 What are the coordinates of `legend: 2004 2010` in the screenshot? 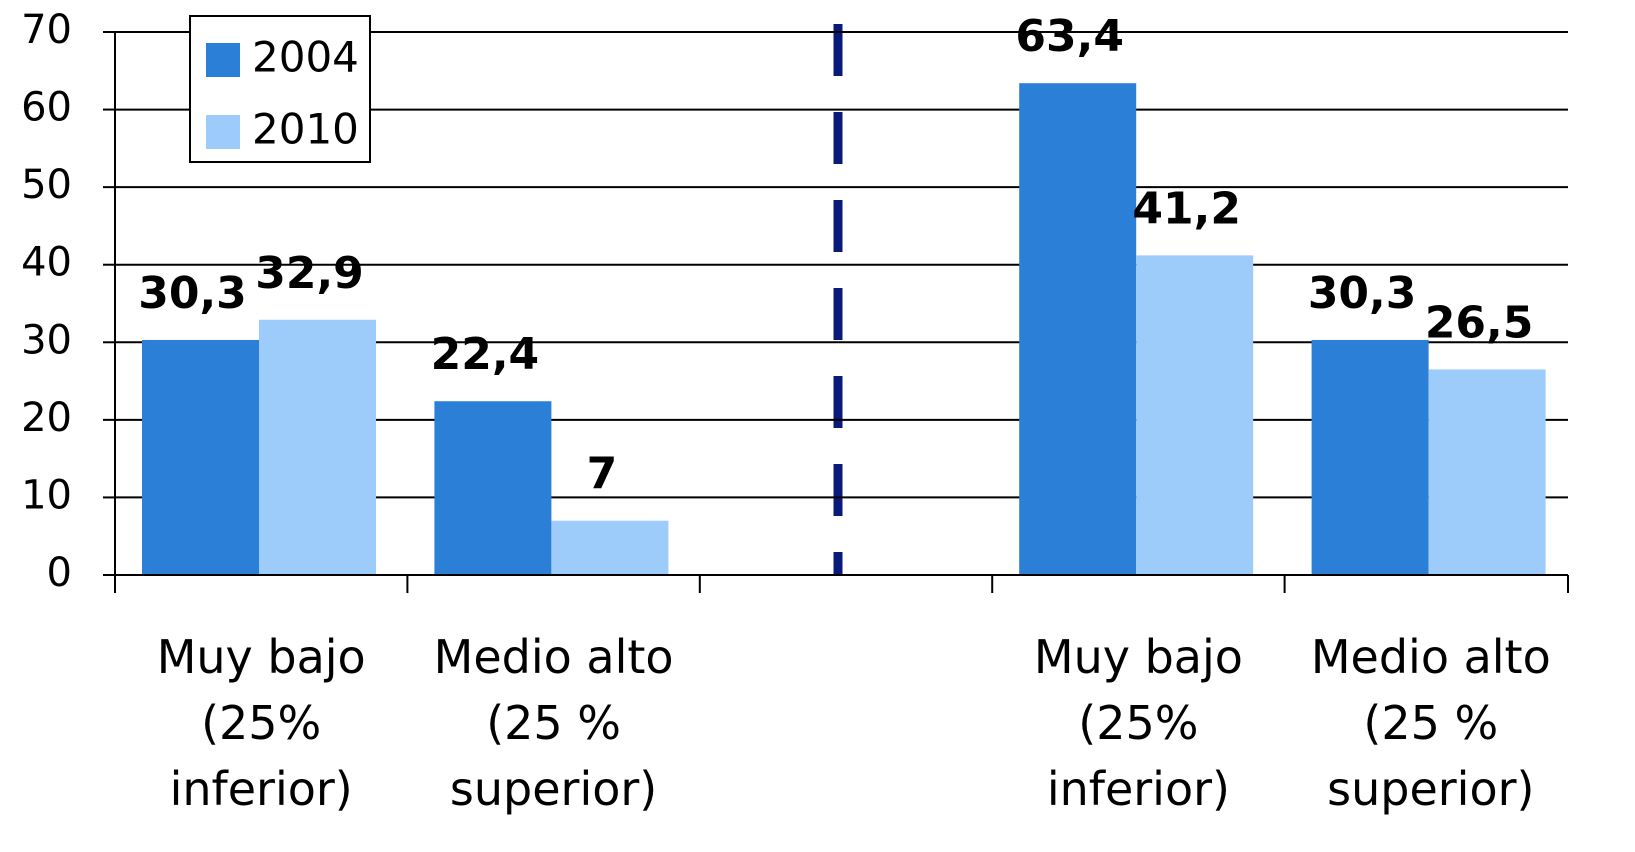 It's located at (280, 89).